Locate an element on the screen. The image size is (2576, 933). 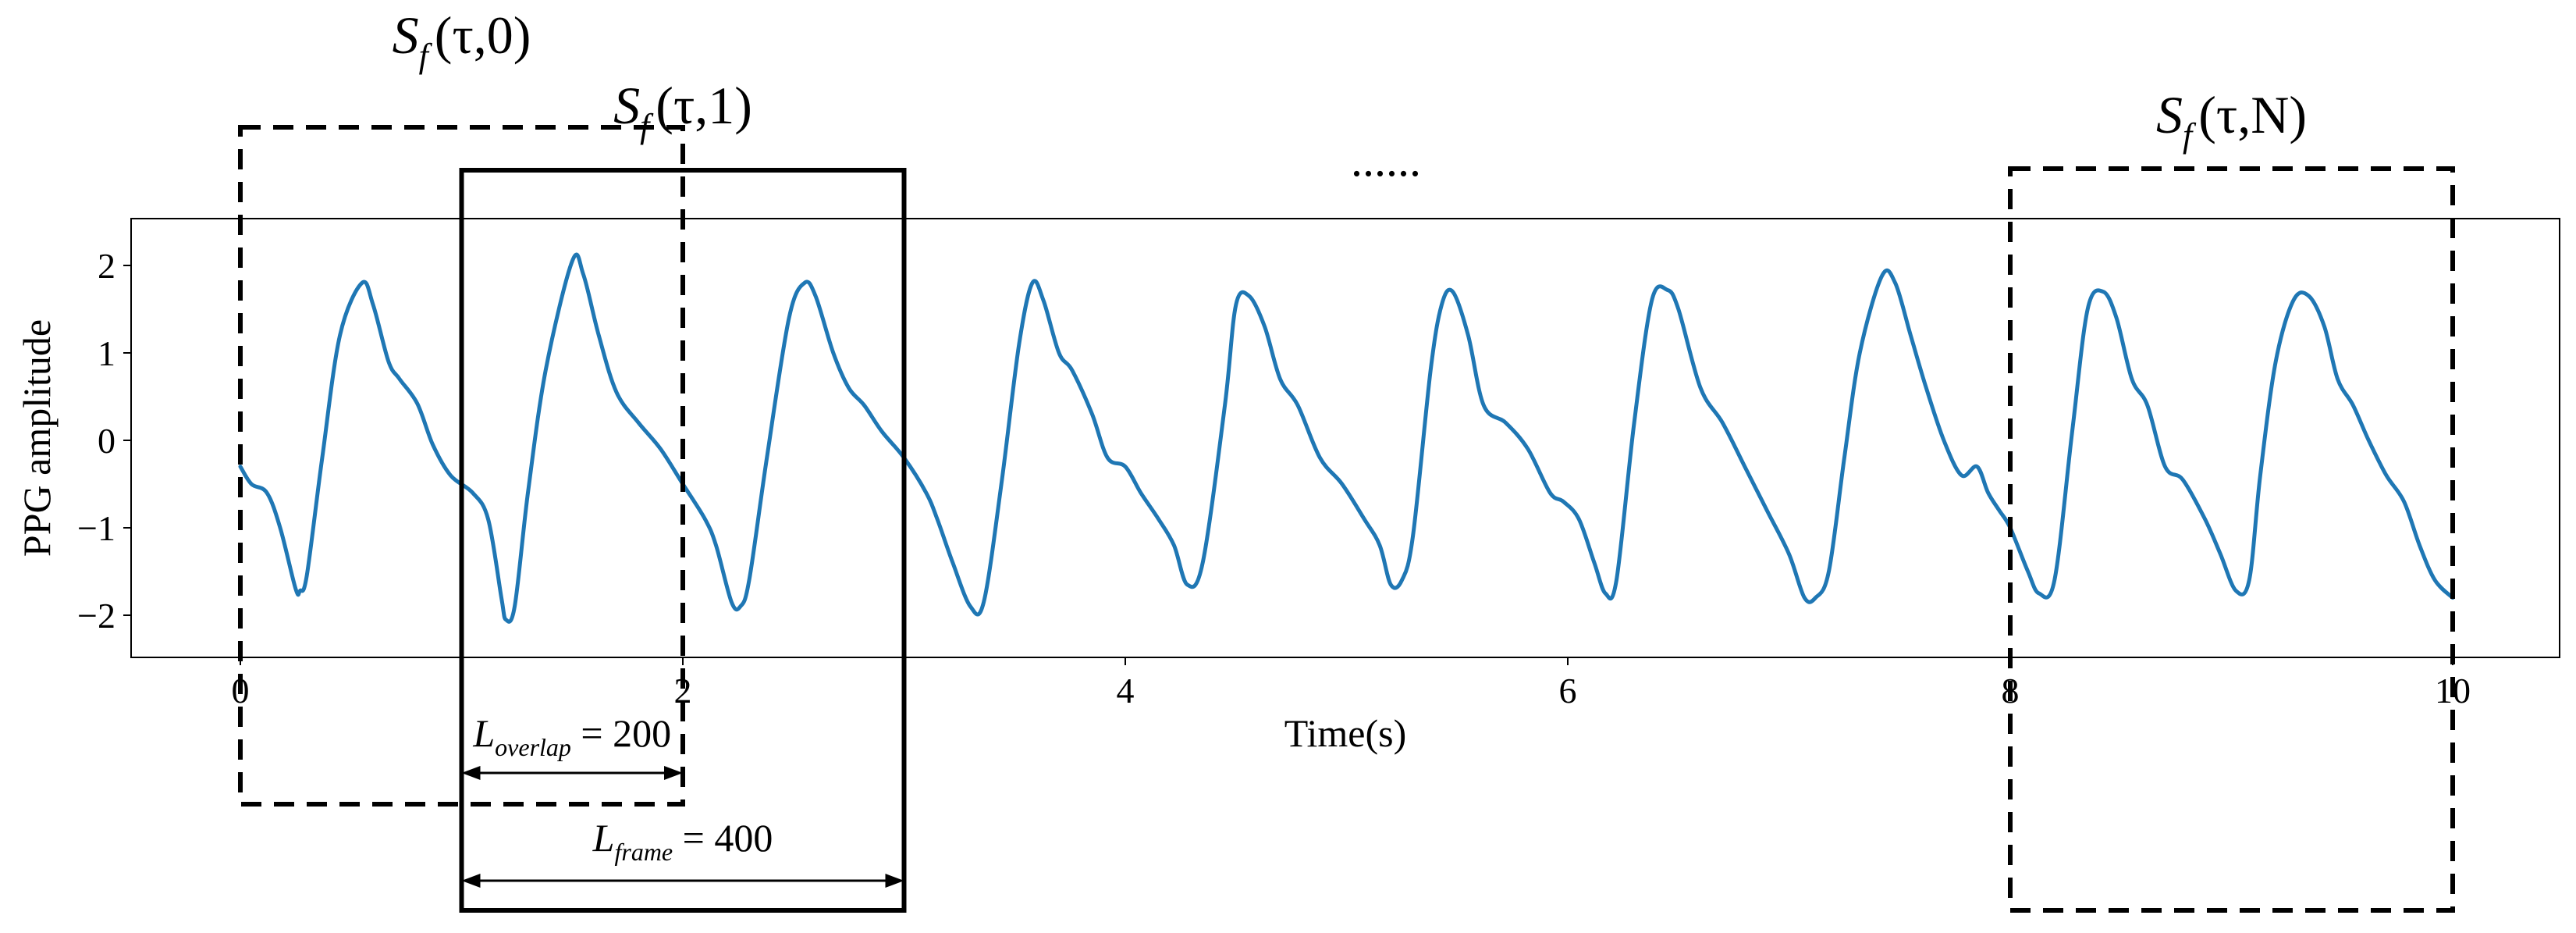
y-tick-label: 2 is located at coordinates (107, 266).